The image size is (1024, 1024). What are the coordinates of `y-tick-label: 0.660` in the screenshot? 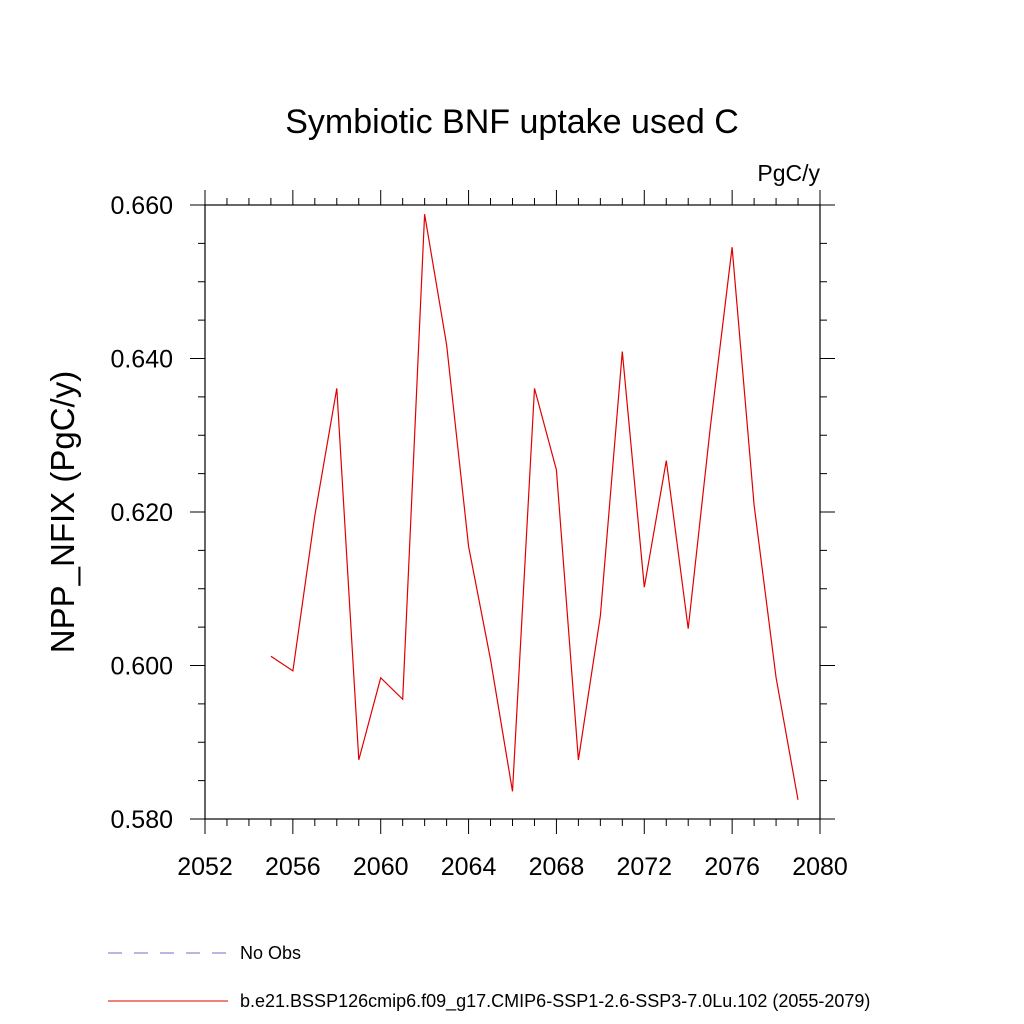 It's located at (141, 206).